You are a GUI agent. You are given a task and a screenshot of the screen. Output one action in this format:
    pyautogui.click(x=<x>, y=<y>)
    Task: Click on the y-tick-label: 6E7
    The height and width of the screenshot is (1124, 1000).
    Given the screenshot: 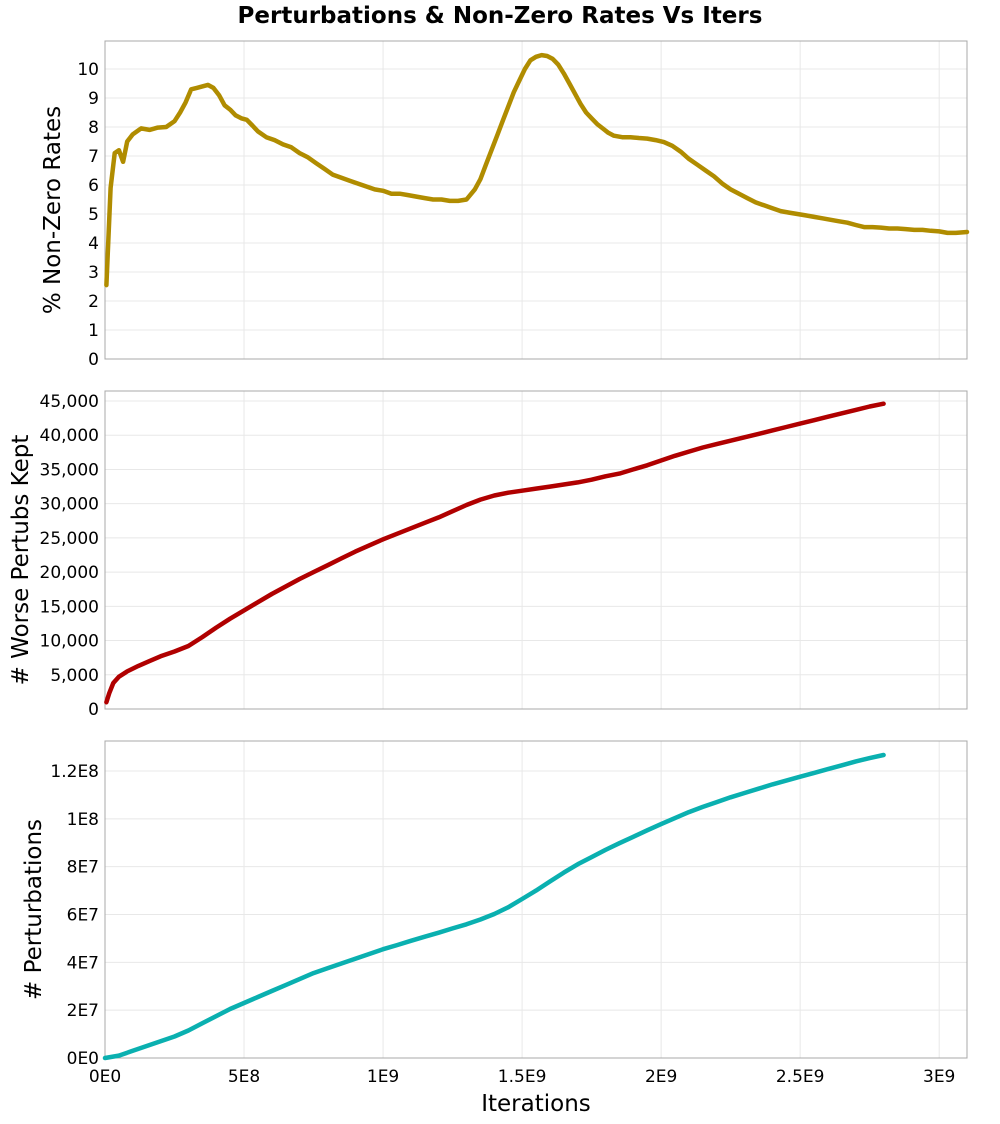 What is the action you would take?
    pyautogui.click(x=83, y=916)
    